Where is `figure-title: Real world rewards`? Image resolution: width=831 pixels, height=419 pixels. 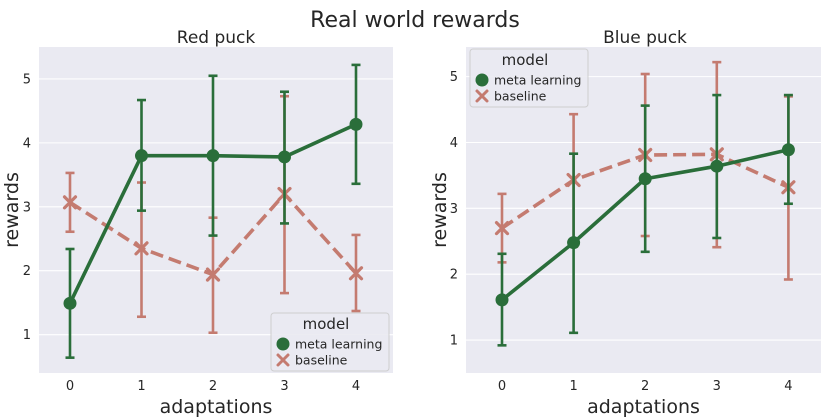
figure-title: Real world rewards is located at coordinates (415, 20).